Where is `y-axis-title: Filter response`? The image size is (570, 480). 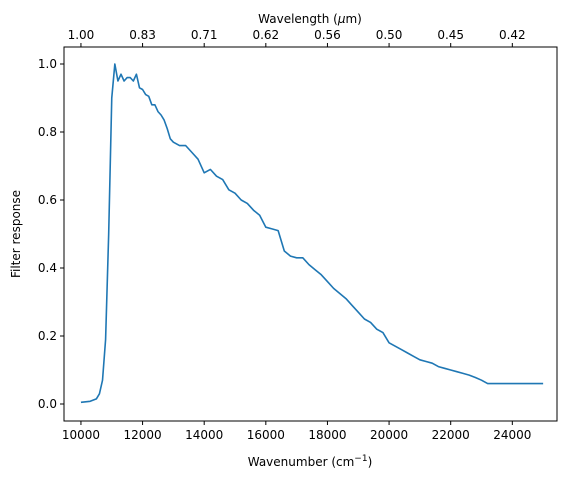
y-axis-title: Filter response is located at coordinates (16, 234).